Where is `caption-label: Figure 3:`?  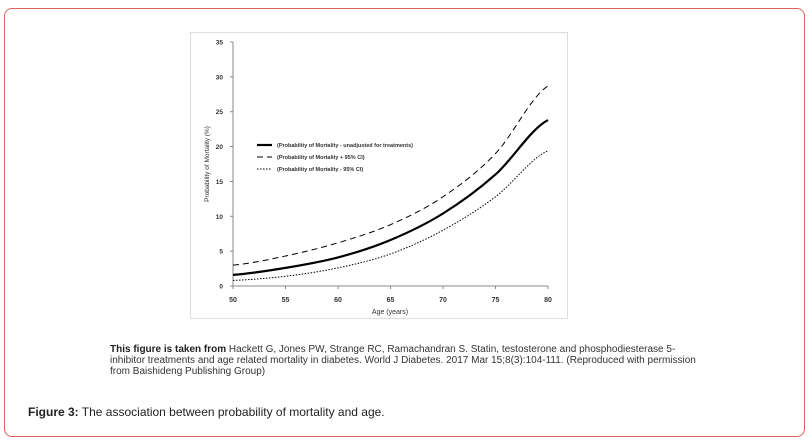
caption-label: Figure 3: is located at coordinates (53, 412).